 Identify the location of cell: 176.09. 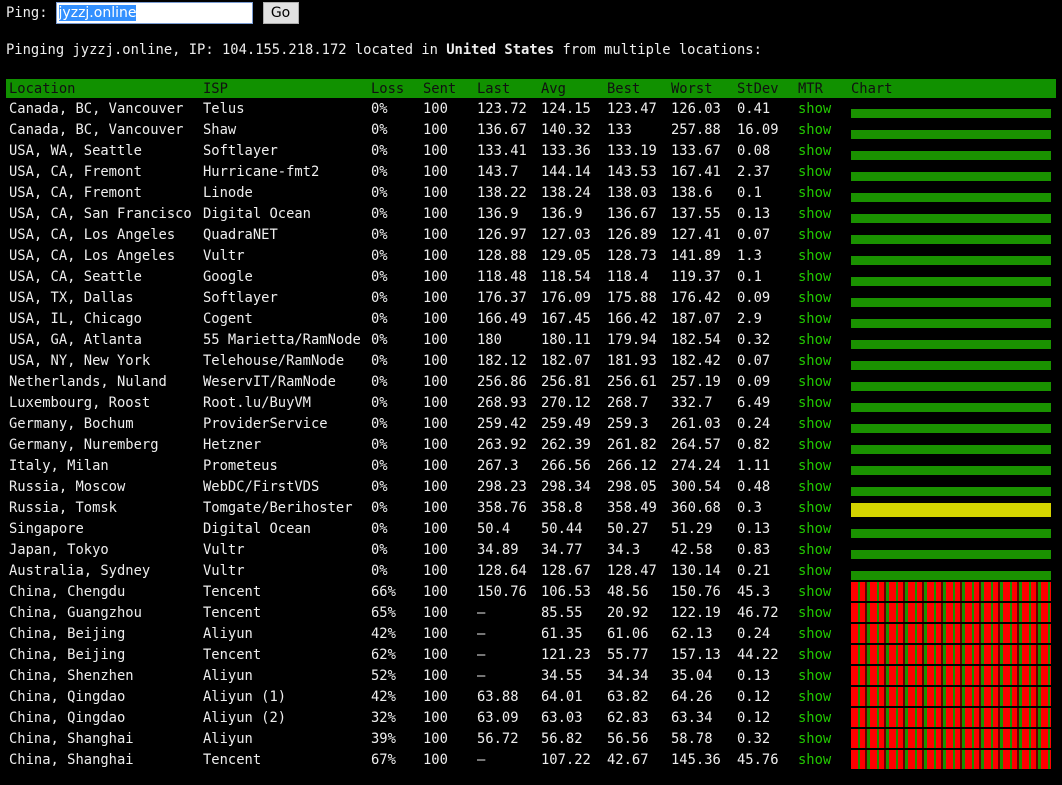
(566, 297).